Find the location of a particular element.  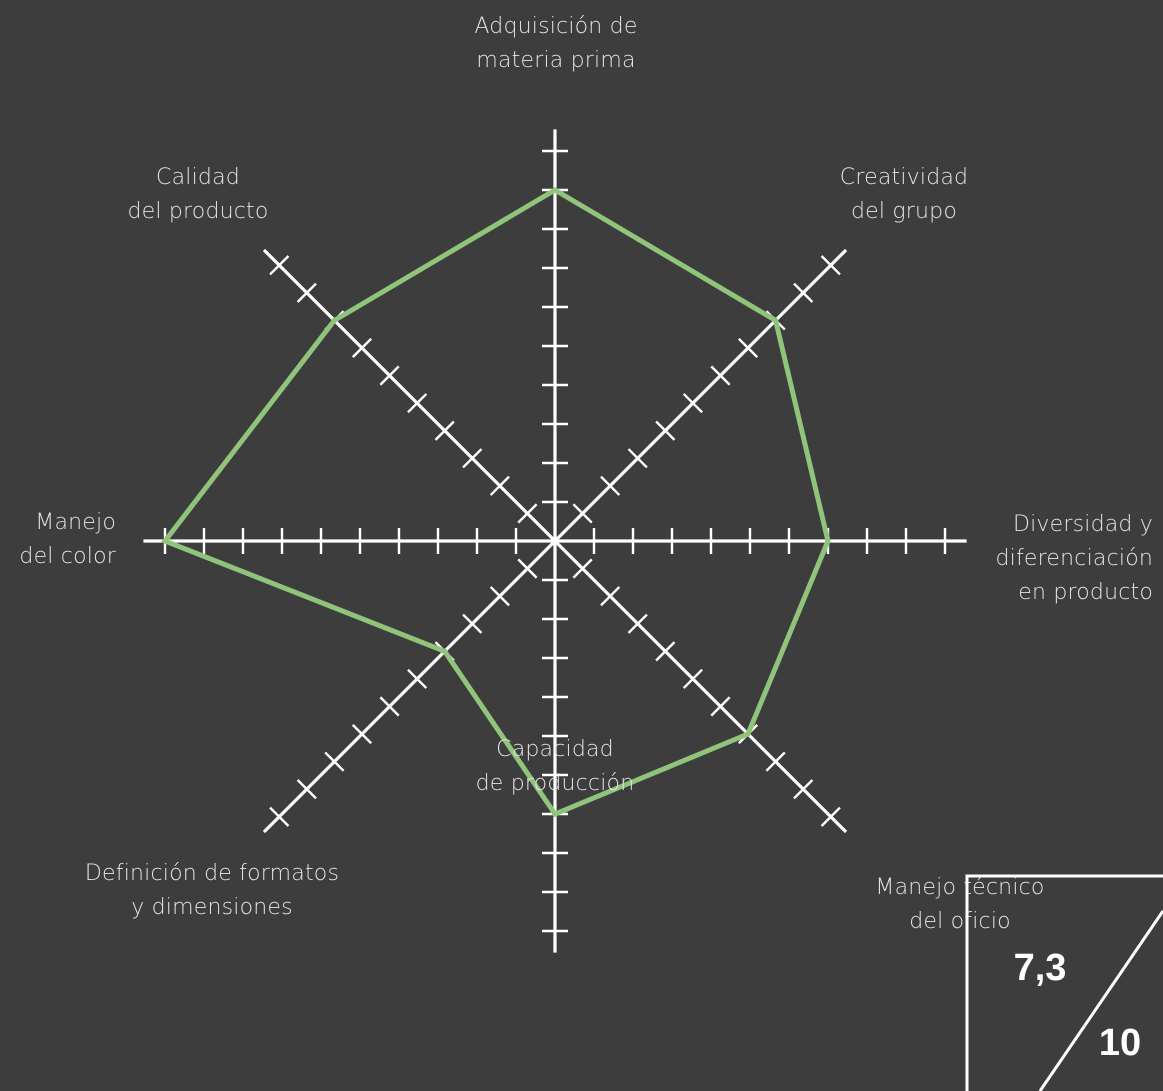

axis-label-line: Creatividad is located at coordinates (904, 177).